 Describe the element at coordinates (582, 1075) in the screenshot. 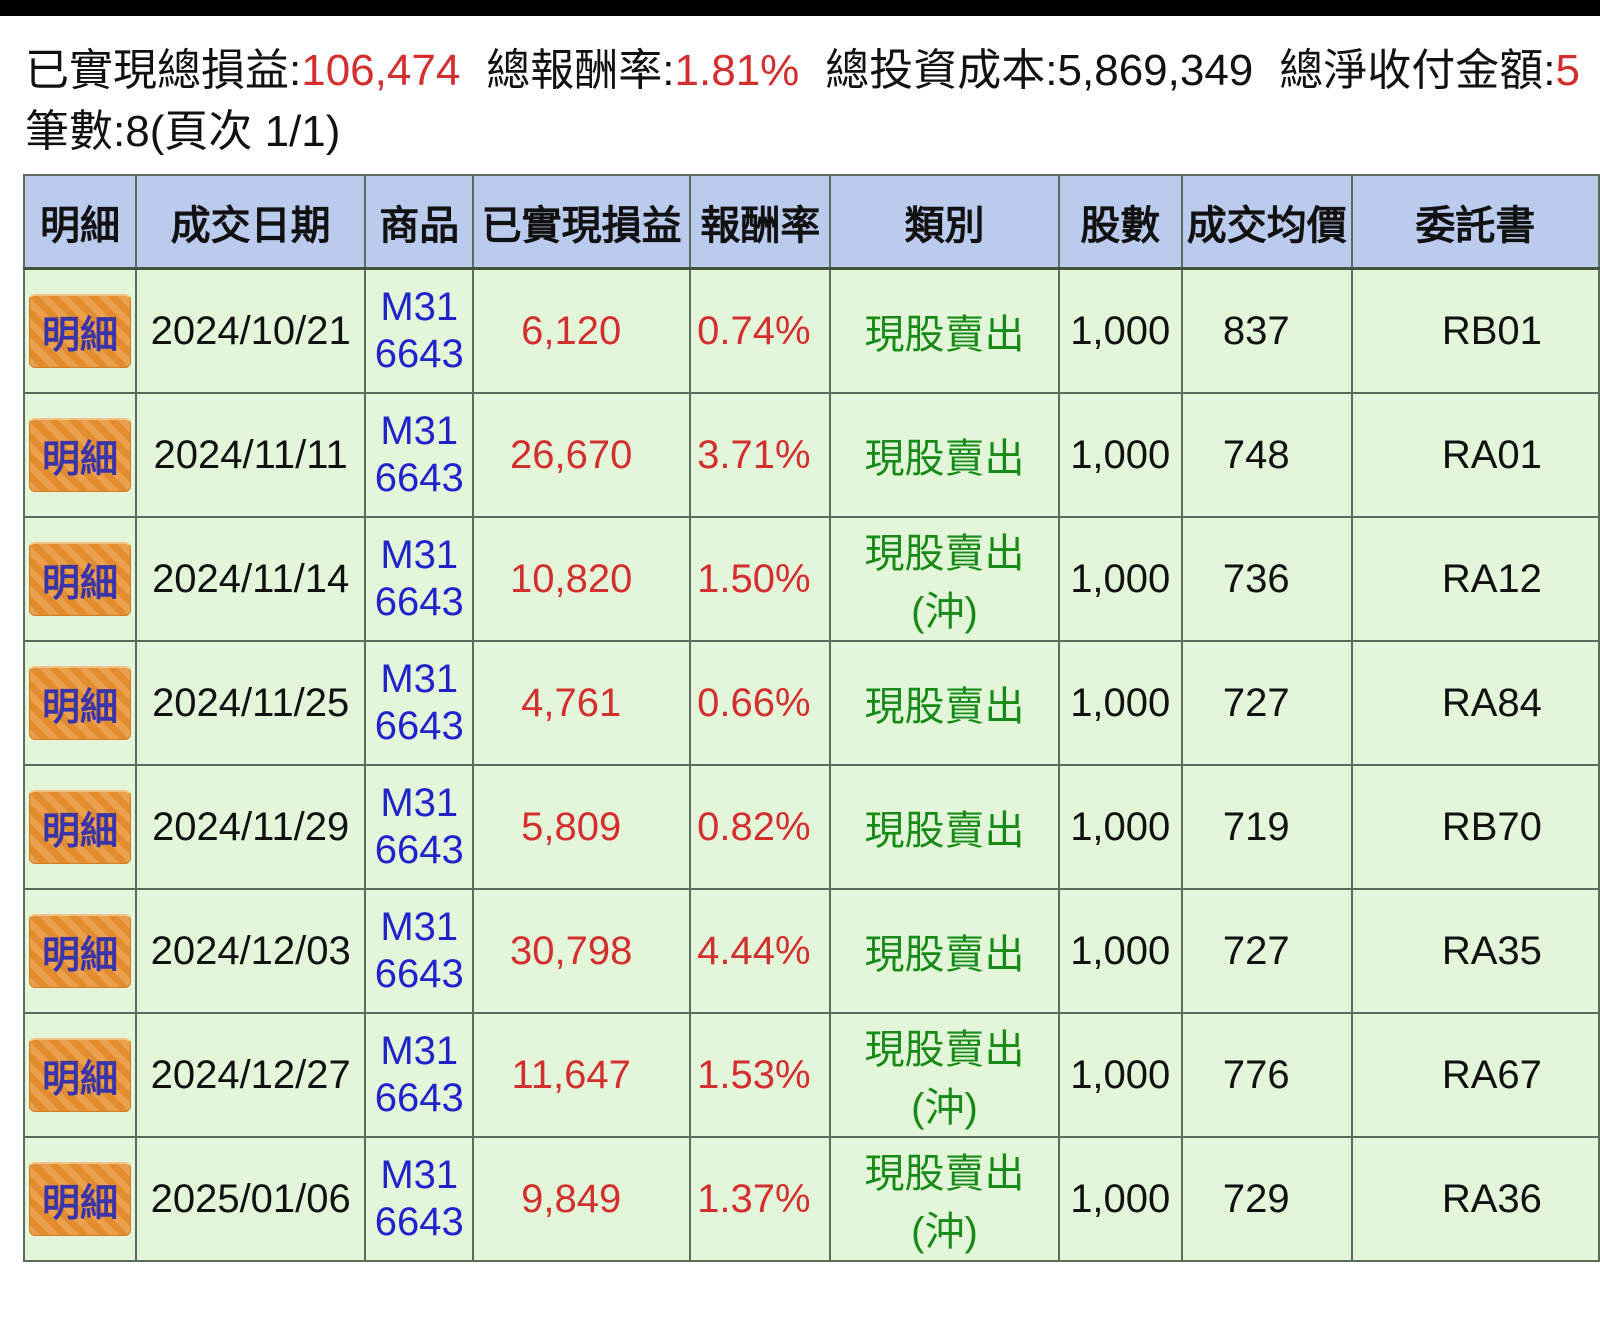

I see `realized-pnl-cell: 11,647` at that location.